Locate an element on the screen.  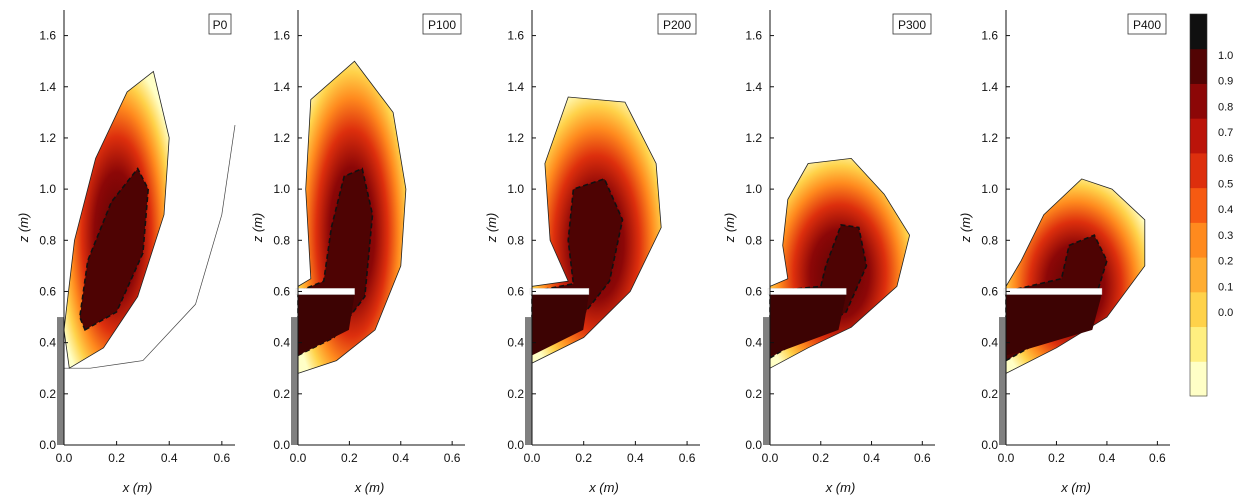
colorbar-label: 0.1 is located at coordinates (1225, 287).